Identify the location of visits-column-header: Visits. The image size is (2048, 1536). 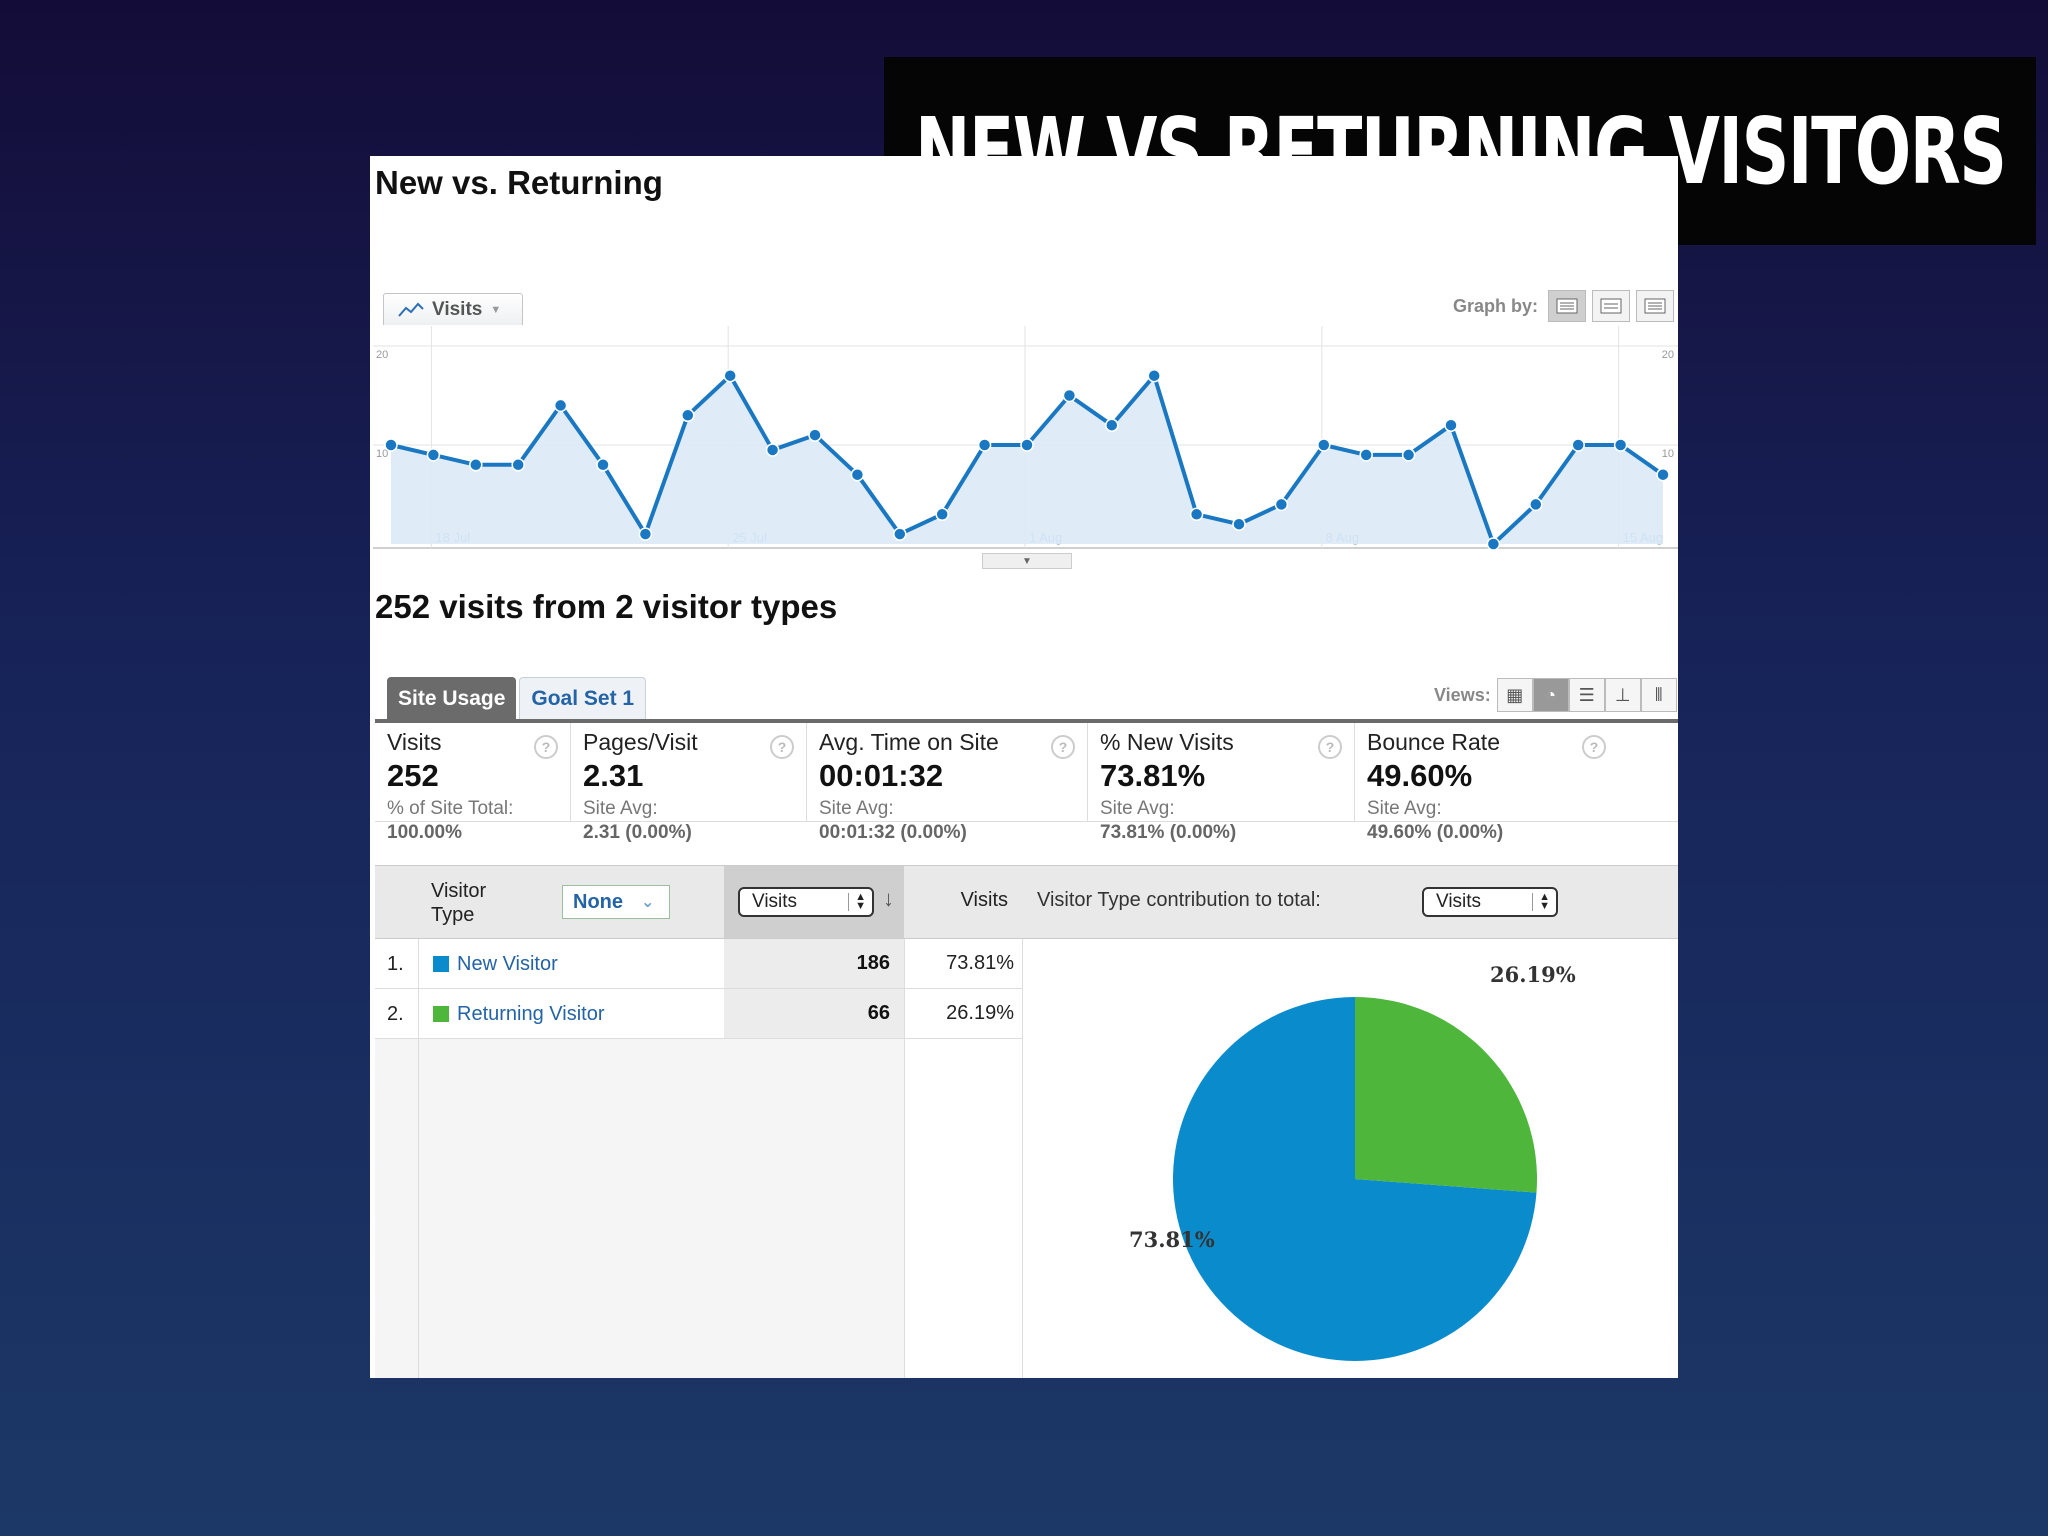
(984, 900).